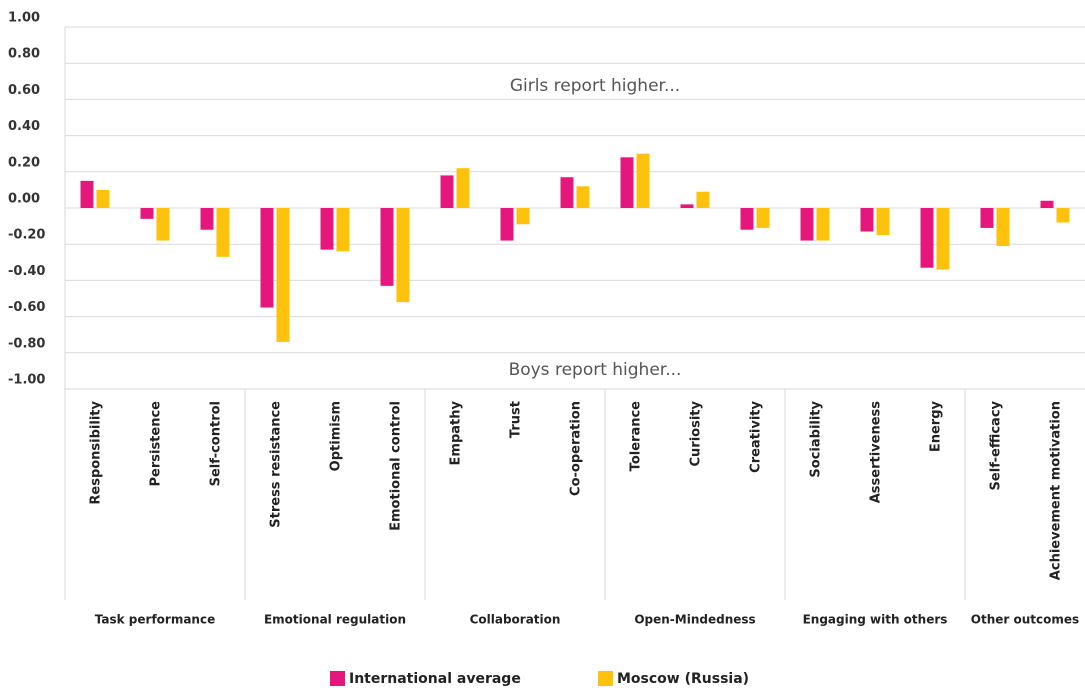 The height and width of the screenshot is (690, 1085). What do you see at coordinates (26, 380) in the screenshot?
I see `y-tick-label: -1.00` at bounding box center [26, 380].